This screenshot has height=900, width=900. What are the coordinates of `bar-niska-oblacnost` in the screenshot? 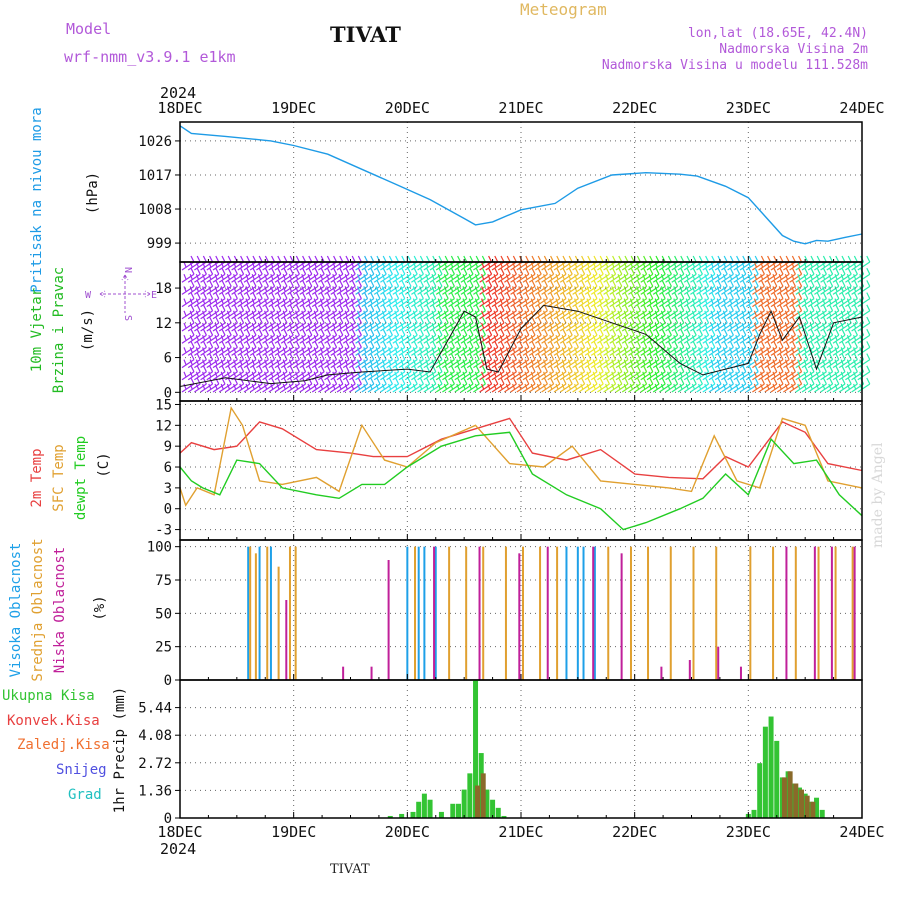 It's located at (343, 673).